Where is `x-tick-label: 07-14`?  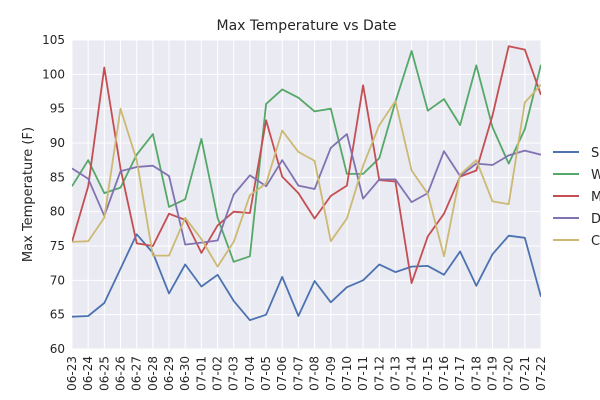
x-tick-label: 07-14 is located at coordinates (412, 373).